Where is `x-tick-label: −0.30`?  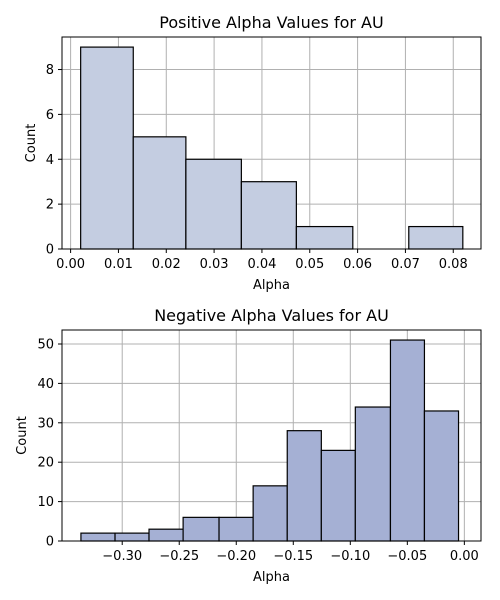
x-tick-label: −0.30 is located at coordinates (122, 556).